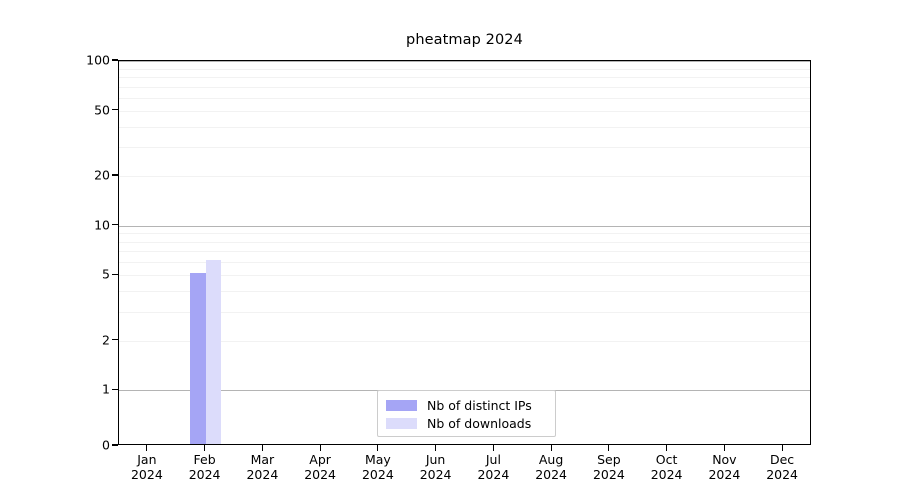 The height and width of the screenshot is (500, 900). I want to click on y-axis-tick-label: 50, so click(102, 109).